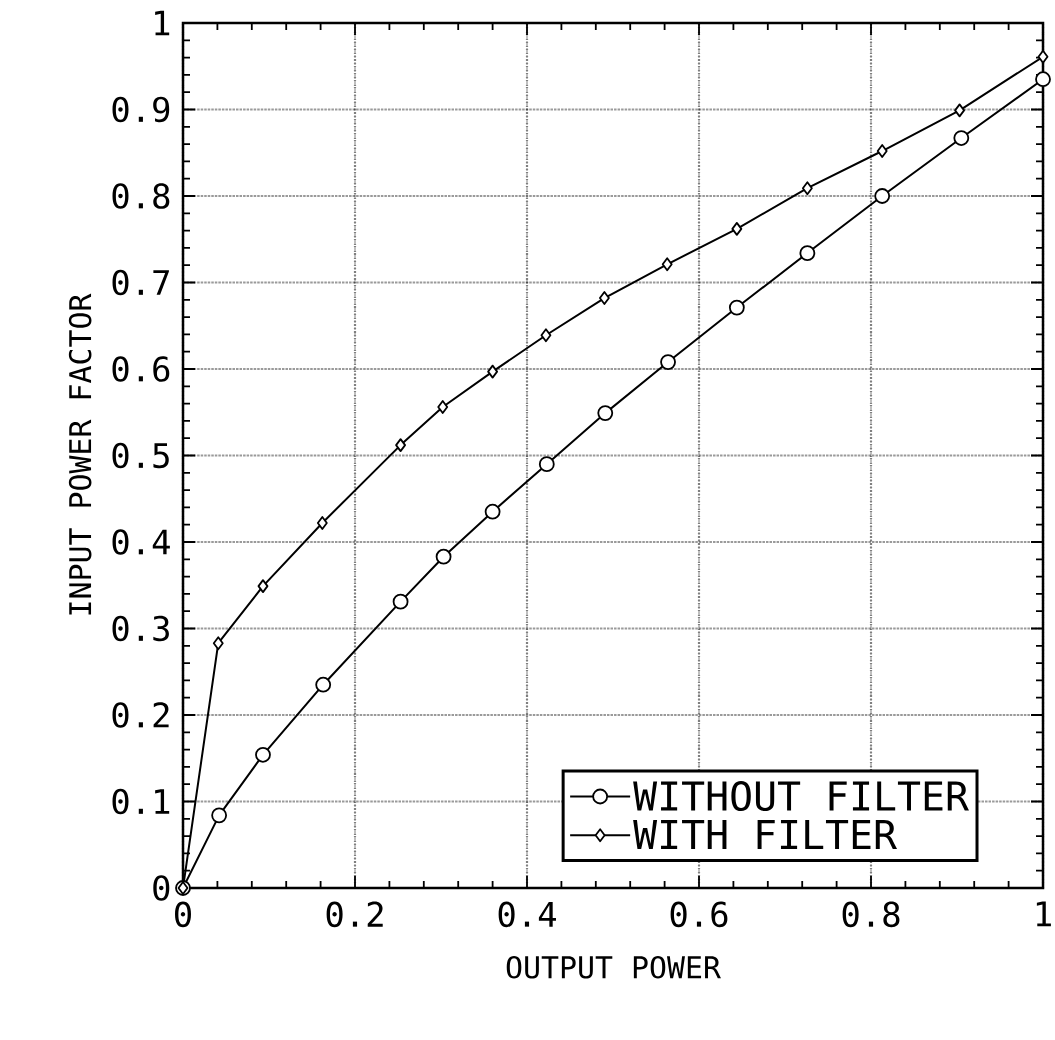 This screenshot has height=1040, width=1055. What do you see at coordinates (162, 23) in the screenshot?
I see `y-tick-label: 1` at bounding box center [162, 23].